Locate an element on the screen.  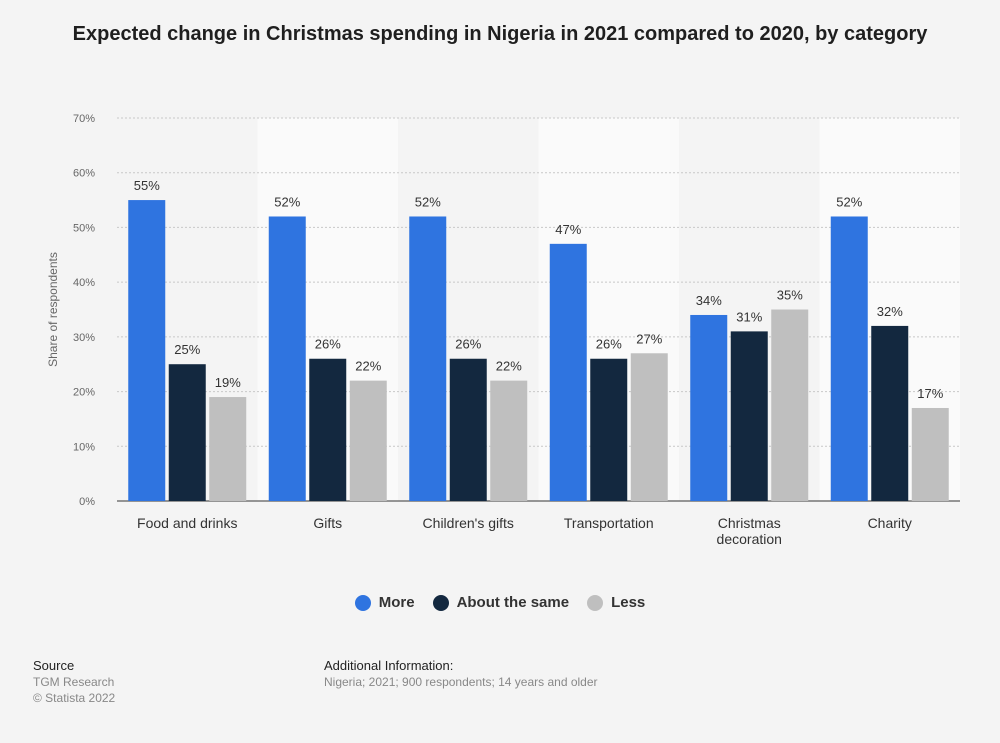
data-label: 19% is located at coordinates (228, 382).